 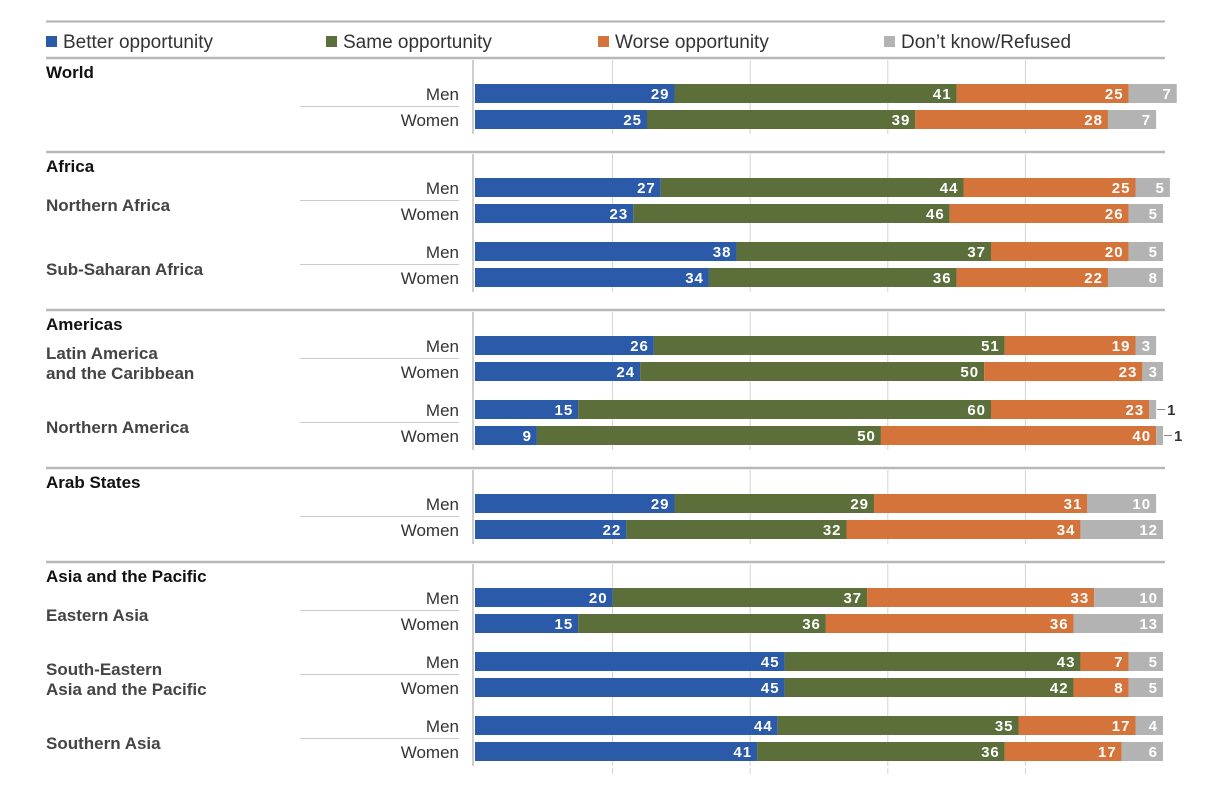 I want to click on bar-value-label: 34, so click(x=1066, y=530).